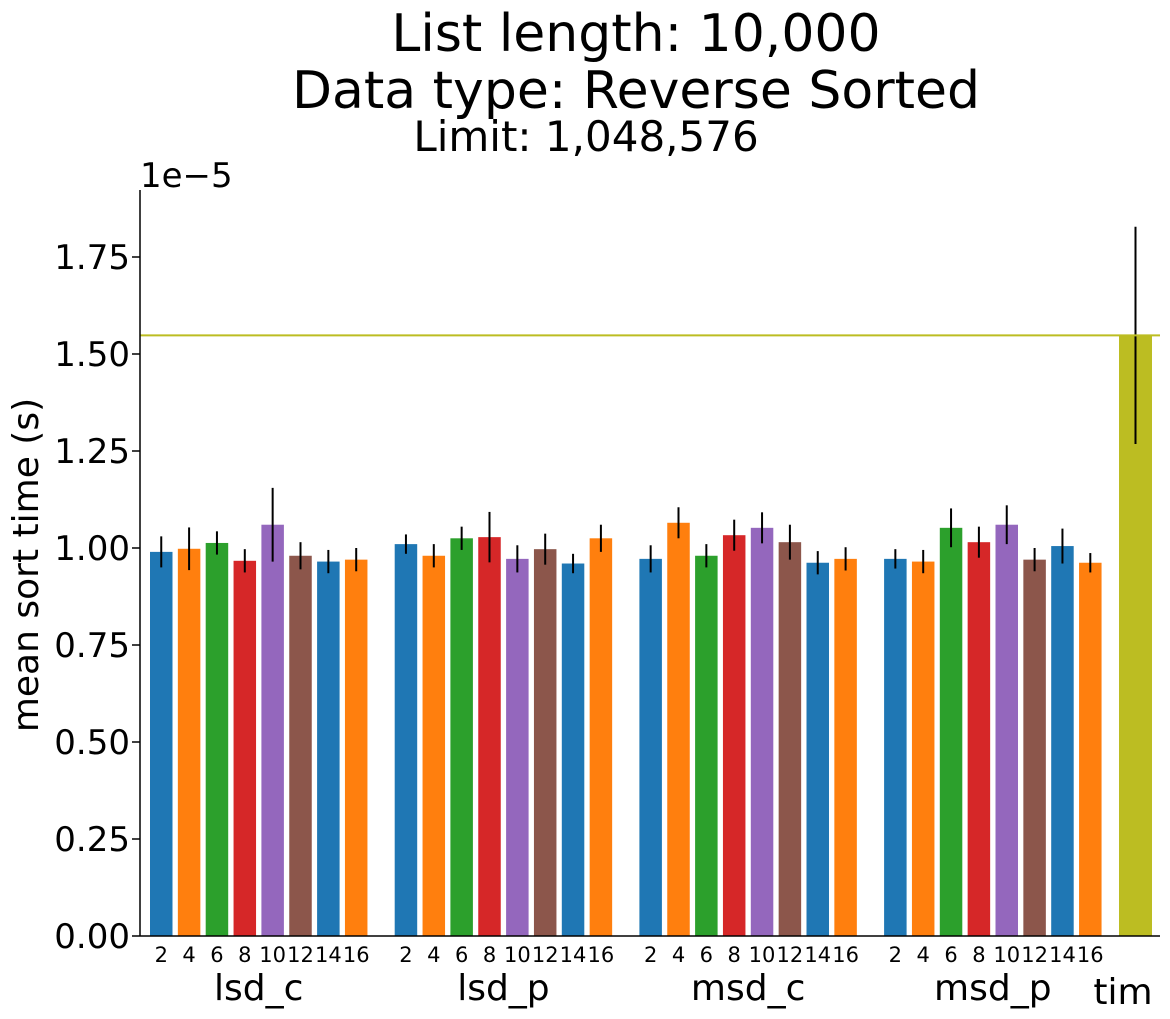 Image resolution: width=1170 pixels, height=1019 pixels. I want to click on y-tick-label: 0.75, so click(92, 646).